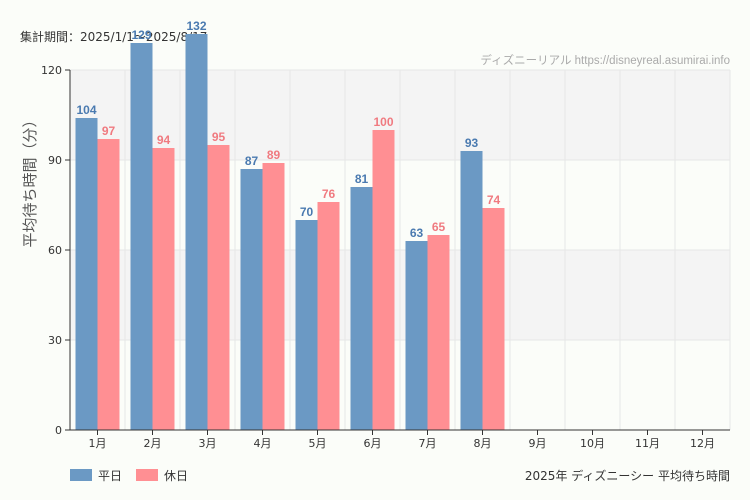 The height and width of the screenshot is (500, 750). What do you see at coordinates (592, 443) in the screenshot?
I see `x-tick-label: 10月` at bounding box center [592, 443].